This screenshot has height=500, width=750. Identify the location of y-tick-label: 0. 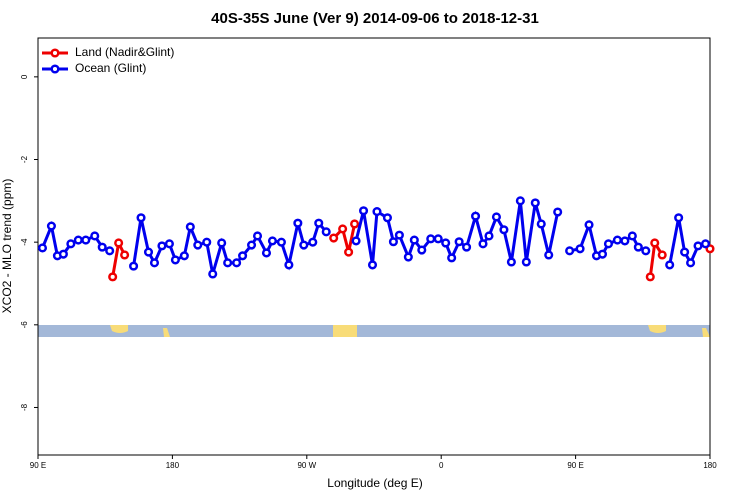
(24, 76).